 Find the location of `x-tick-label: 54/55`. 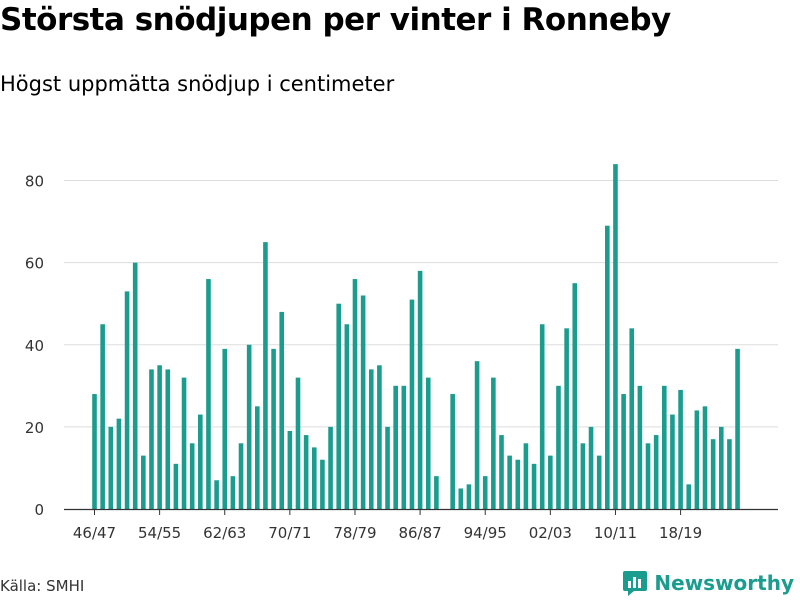

x-tick-label: 54/55 is located at coordinates (159, 533).